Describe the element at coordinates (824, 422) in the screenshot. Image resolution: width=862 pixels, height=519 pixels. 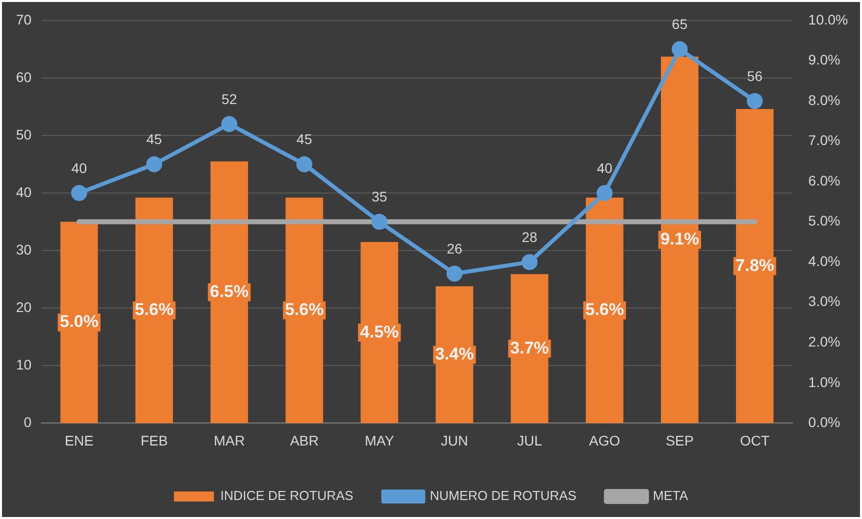
I see `y2-tick-label: 0.0%` at that location.